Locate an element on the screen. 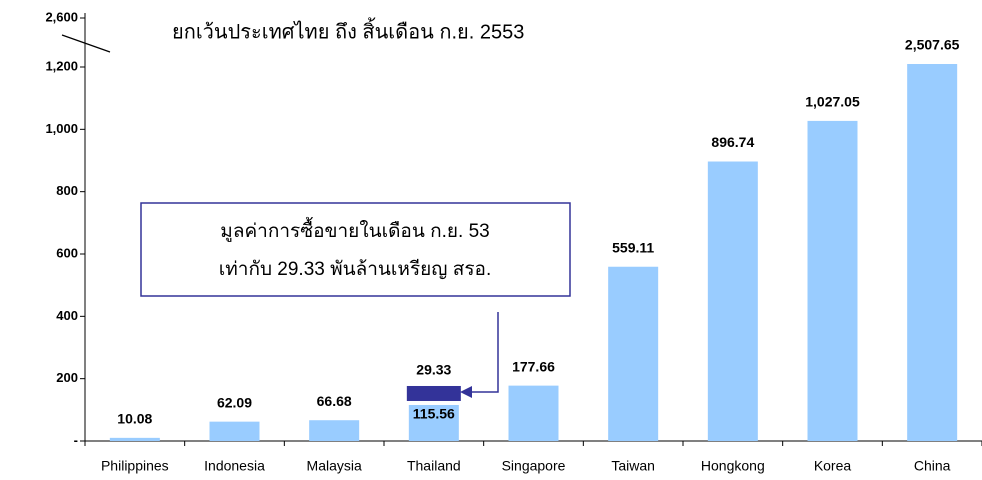 This screenshot has height=480, width=982. annotation-line: เท่ากับ 29.33 พันล้านเหรียญ สรอ. is located at coordinates (355, 269).